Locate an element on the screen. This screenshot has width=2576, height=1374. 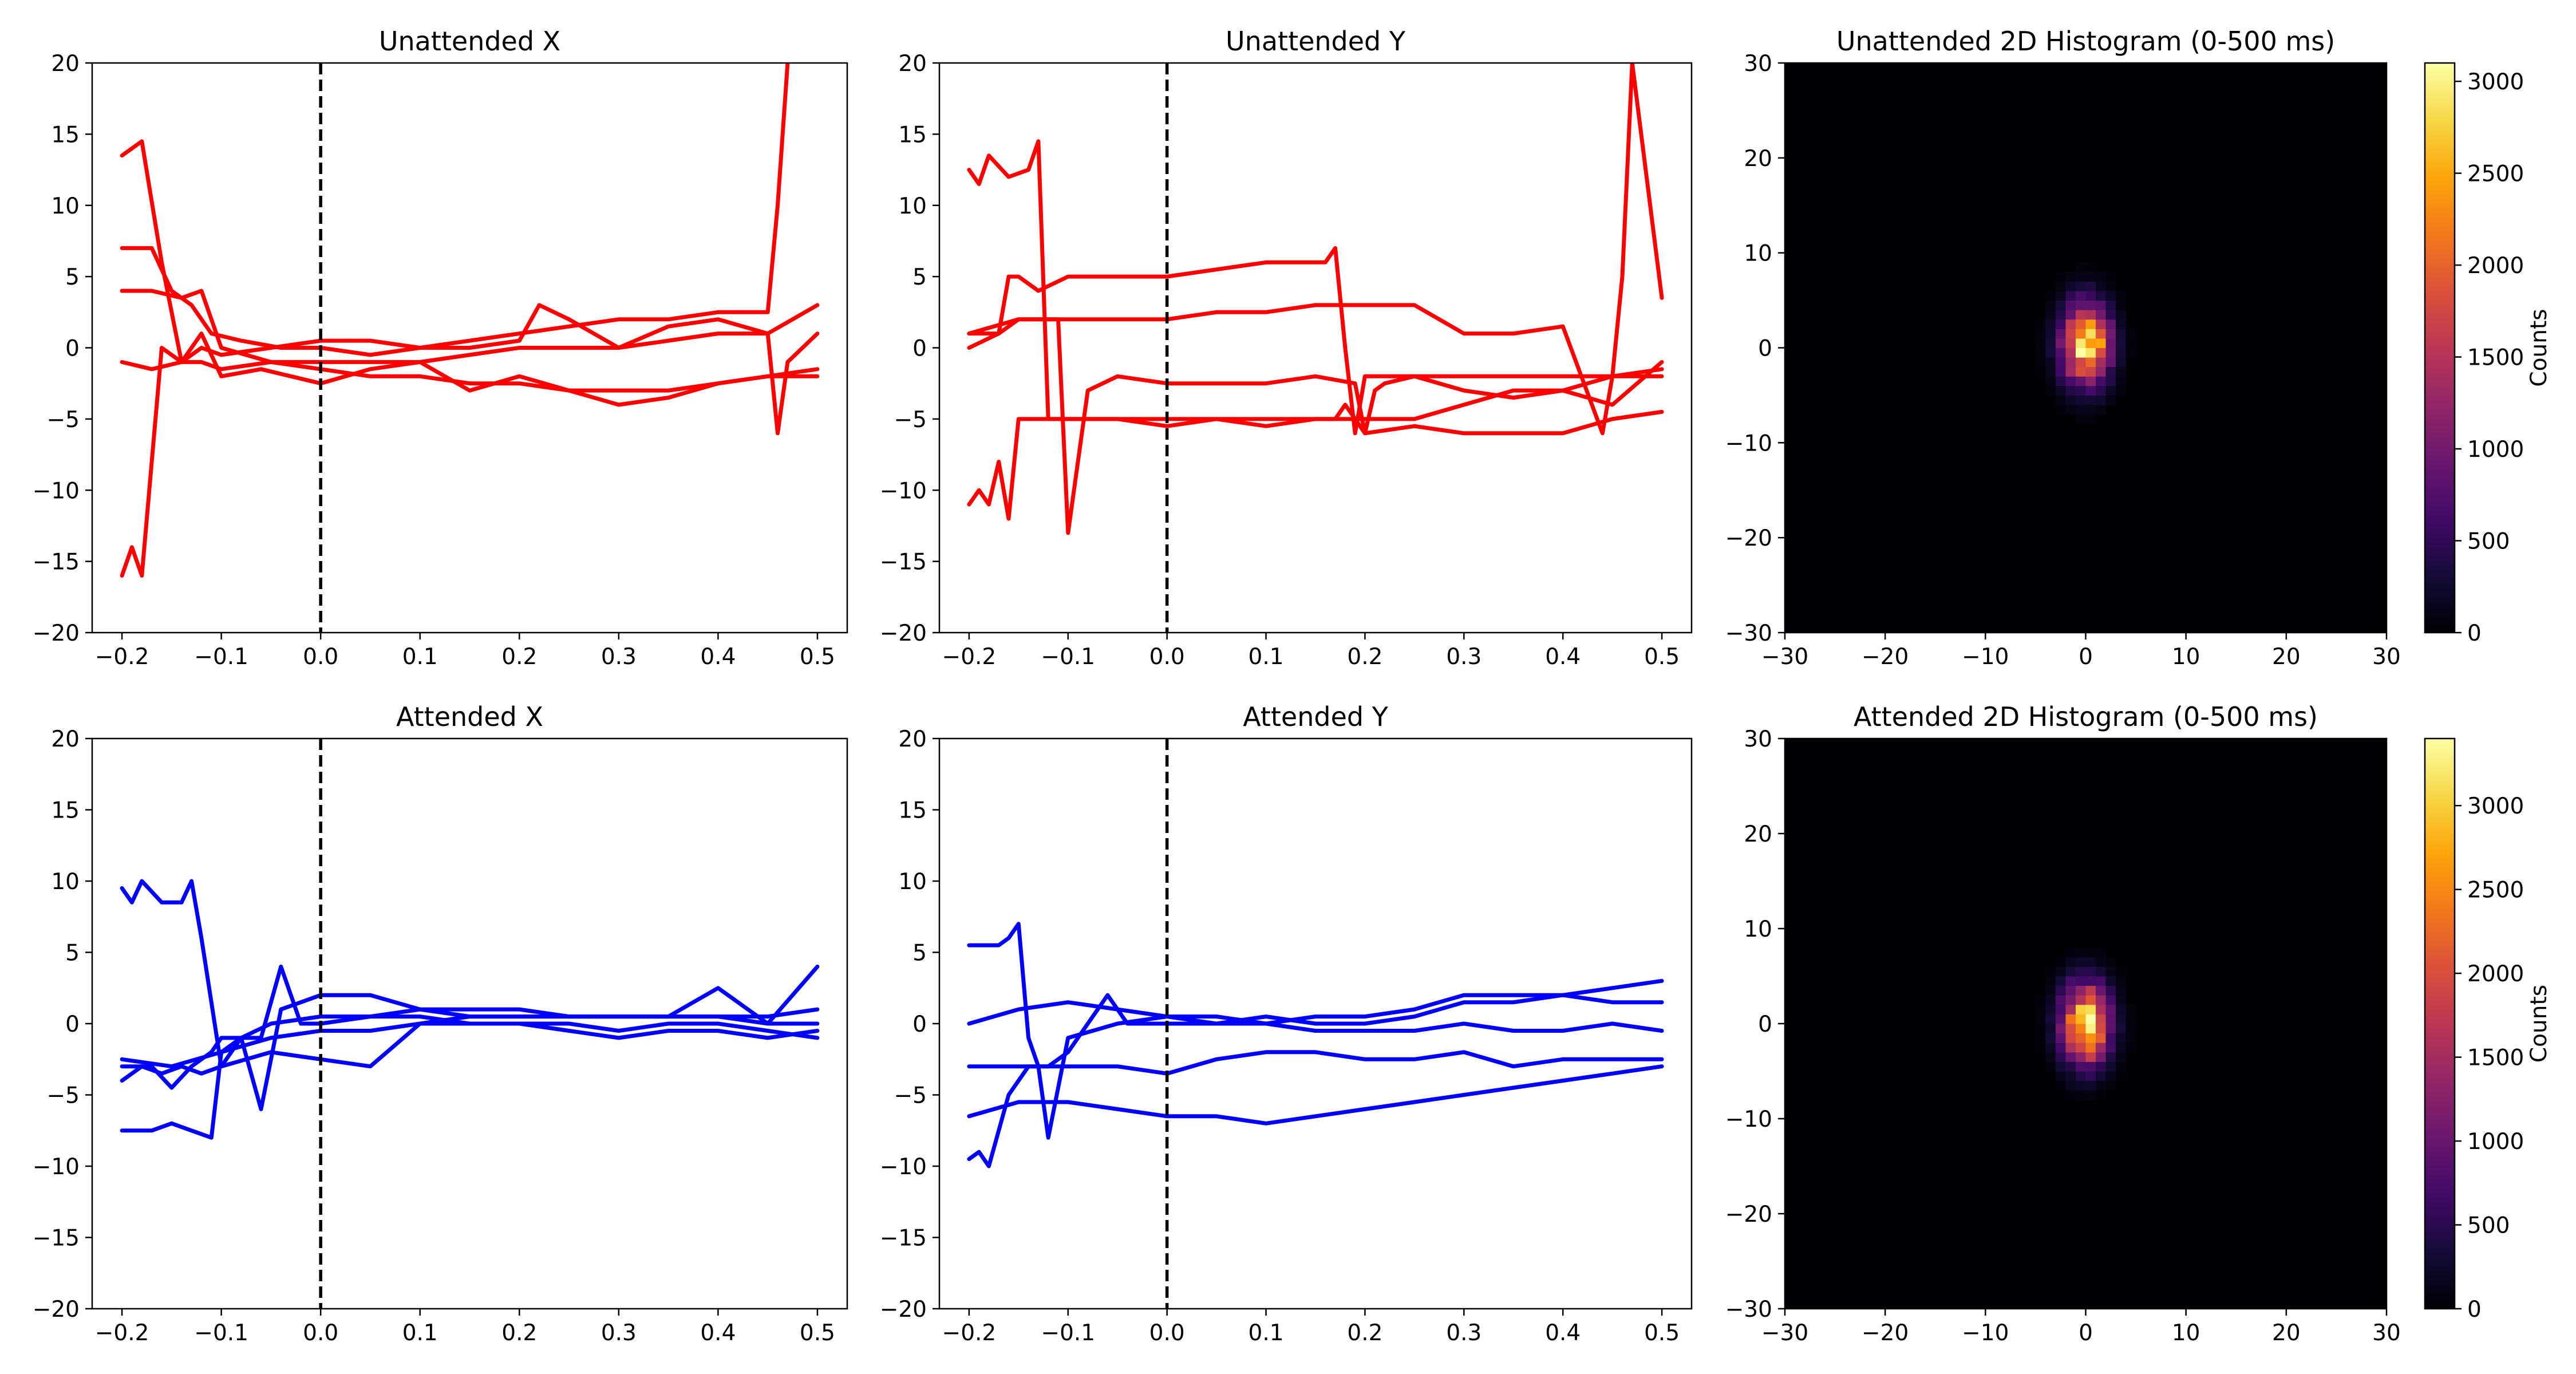
panel-title: Attended Y is located at coordinates (1316, 717).